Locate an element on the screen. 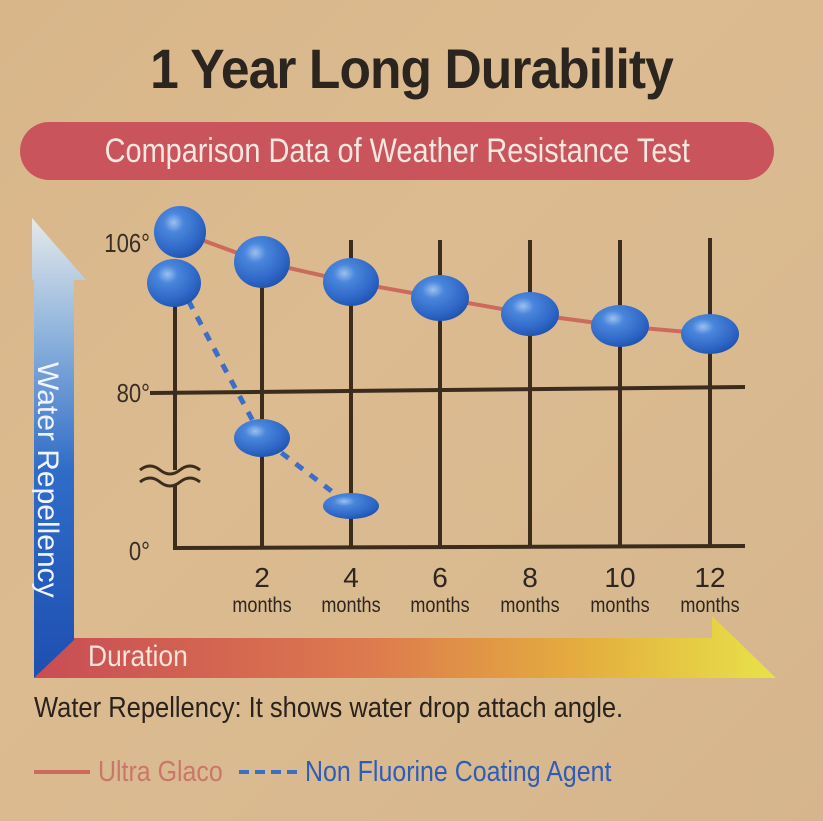 The width and height of the screenshot is (823, 821). y-tick-0: 0° is located at coordinates (139, 551).